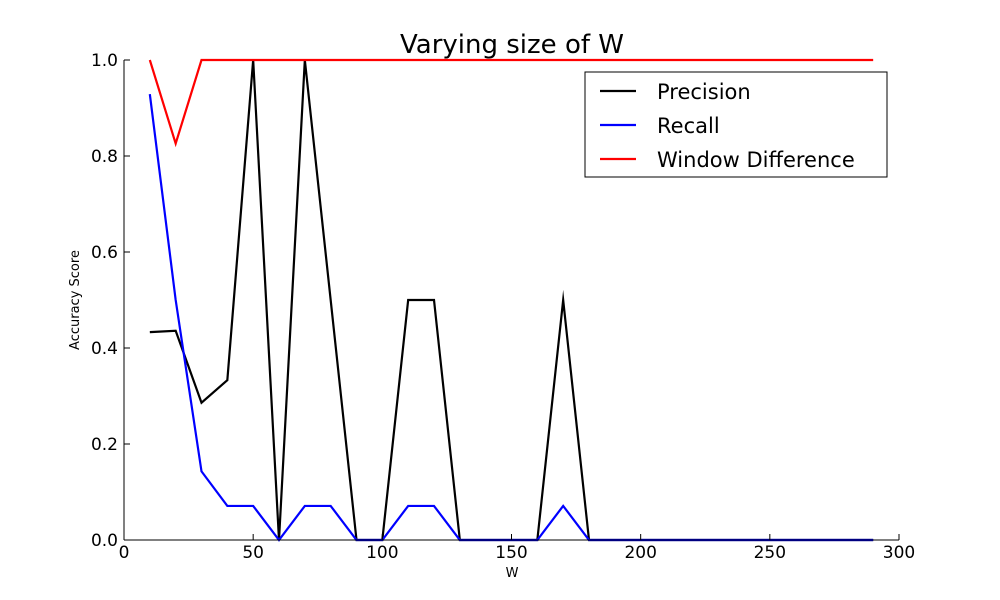 This screenshot has height=600, width=1000. Describe the element at coordinates (736, 124) in the screenshot. I see `legend: Precision Recall Window Difference` at that location.